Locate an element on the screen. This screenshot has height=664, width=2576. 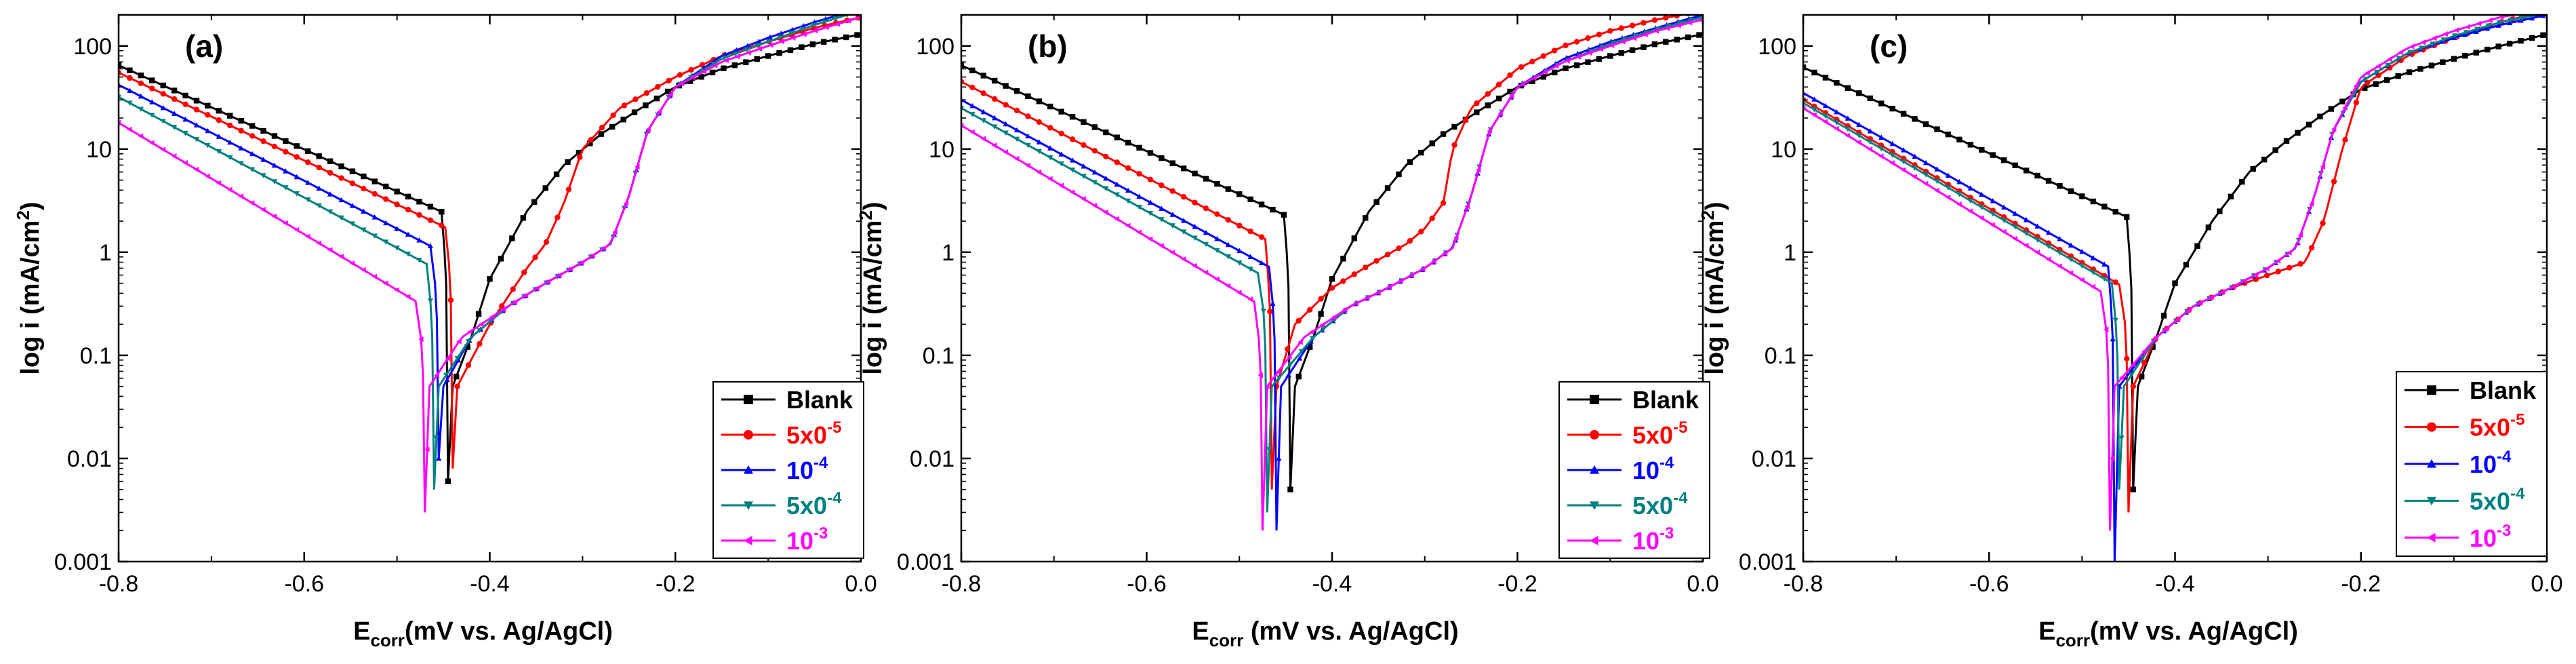
y-tick-label: 100 is located at coordinates (935, 47).